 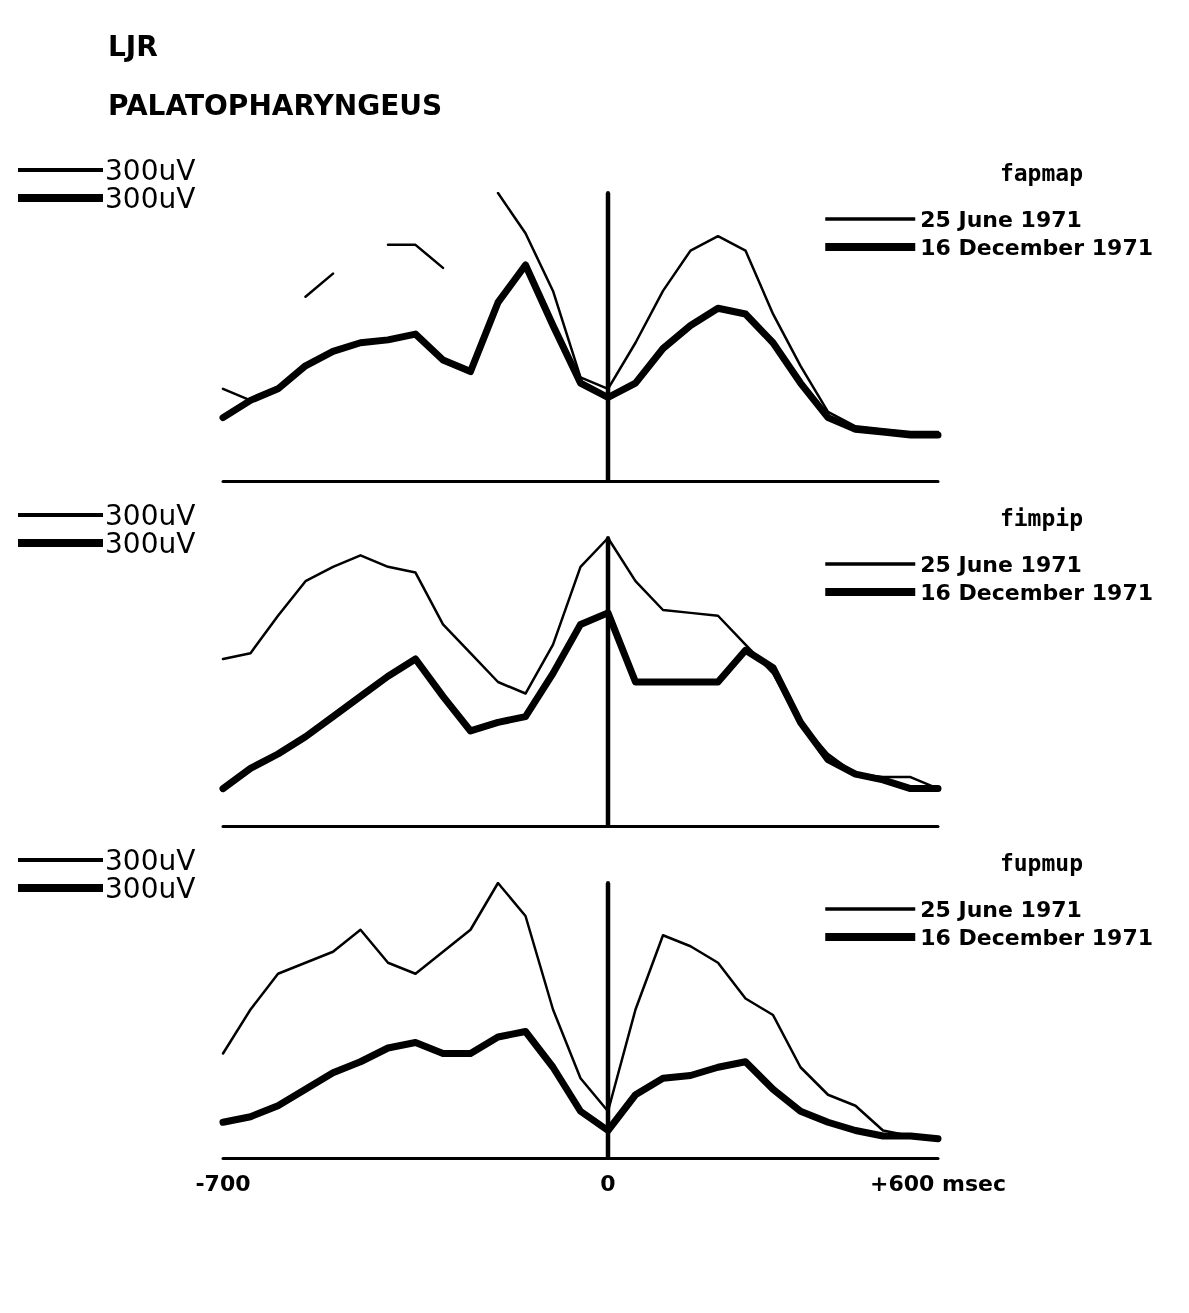 I want to click on x-tick-label: +600 msec, so click(x=938, y=1183).